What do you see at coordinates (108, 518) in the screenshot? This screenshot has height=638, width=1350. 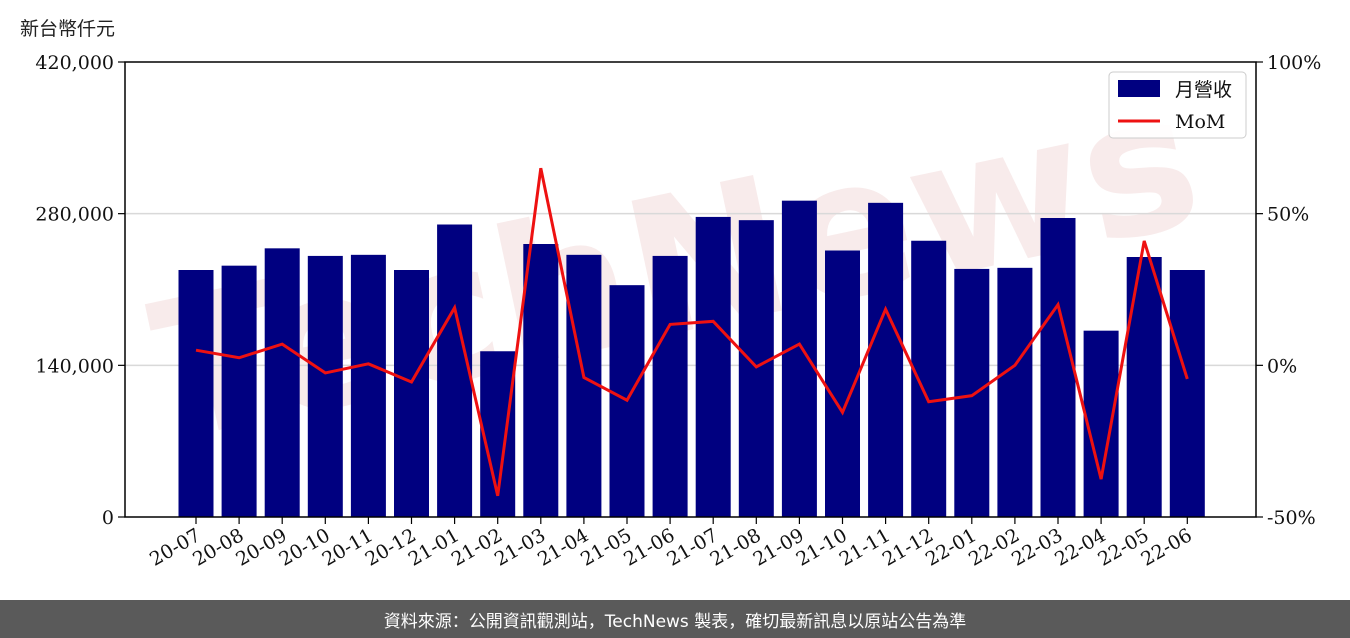 I see `left-tick-label: 0` at bounding box center [108, 518].